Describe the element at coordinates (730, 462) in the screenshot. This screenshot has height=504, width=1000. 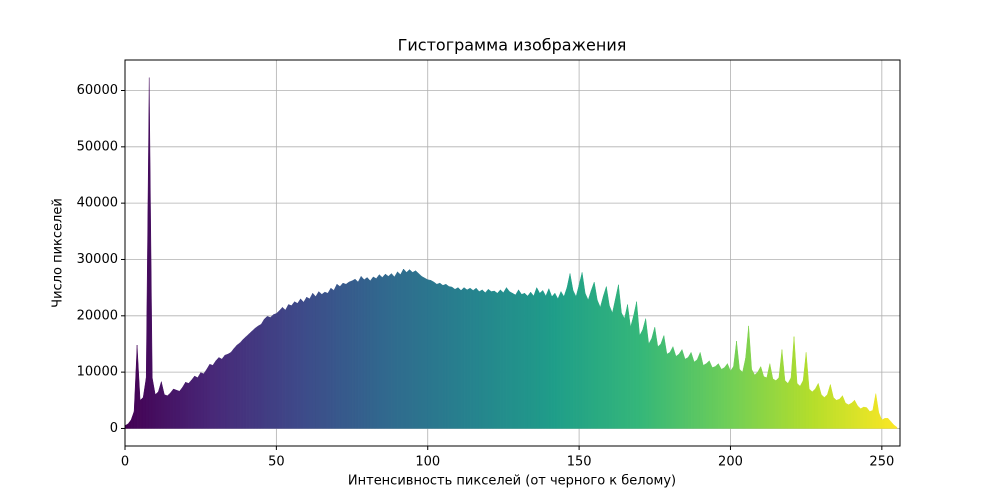
I see `x-tick-label: 200` at that location.